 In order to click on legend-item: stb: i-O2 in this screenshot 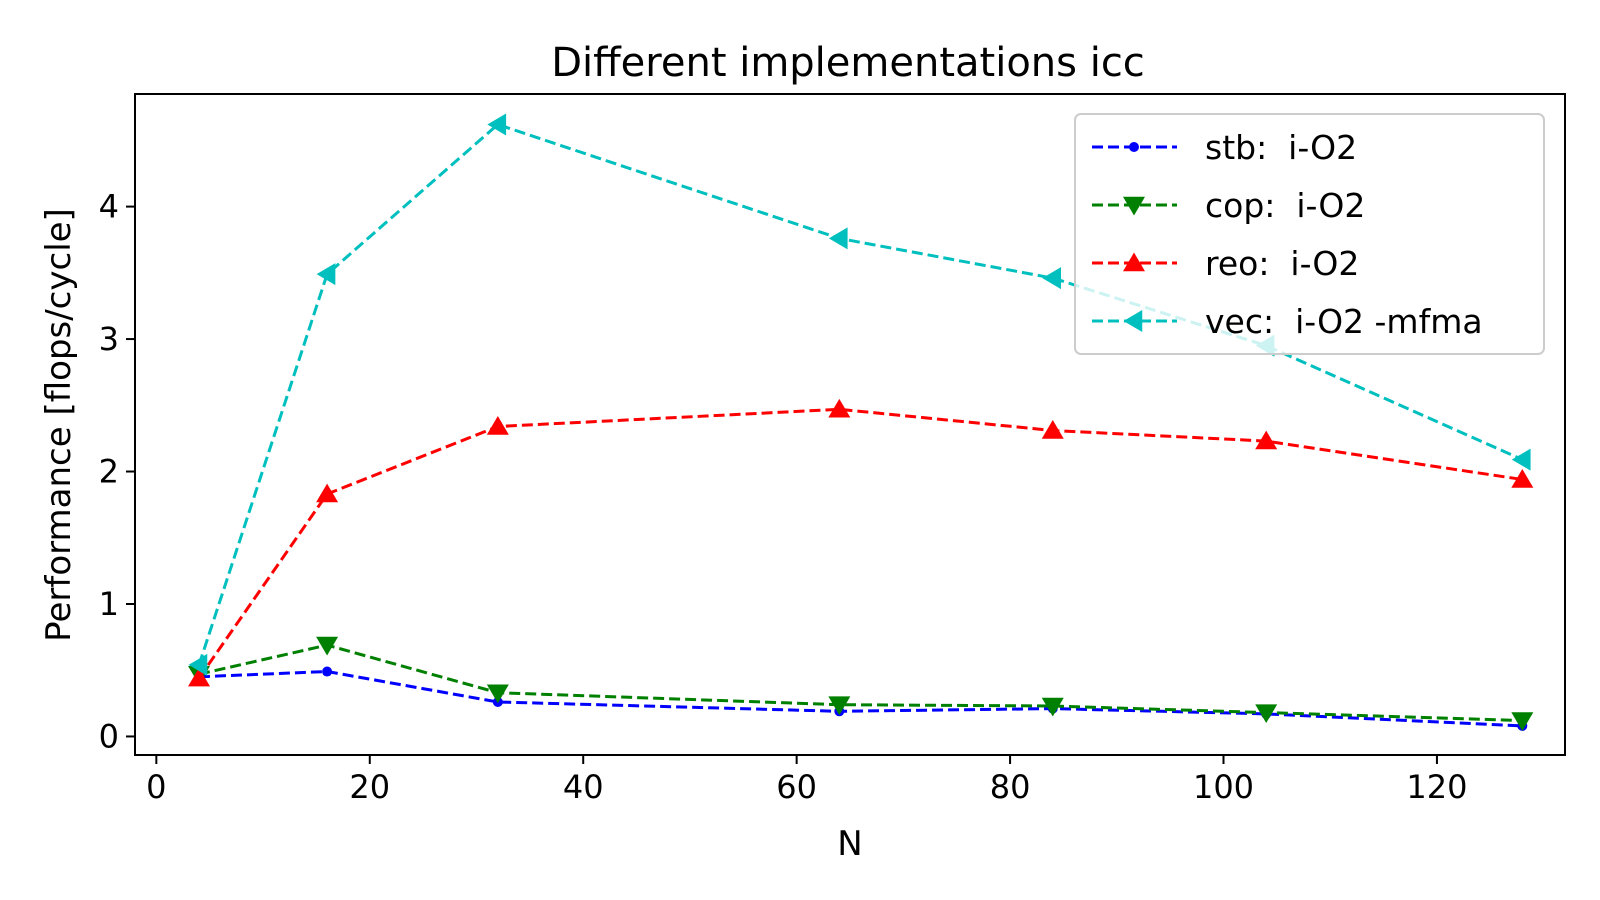, I will do `click(1224, 147)`.